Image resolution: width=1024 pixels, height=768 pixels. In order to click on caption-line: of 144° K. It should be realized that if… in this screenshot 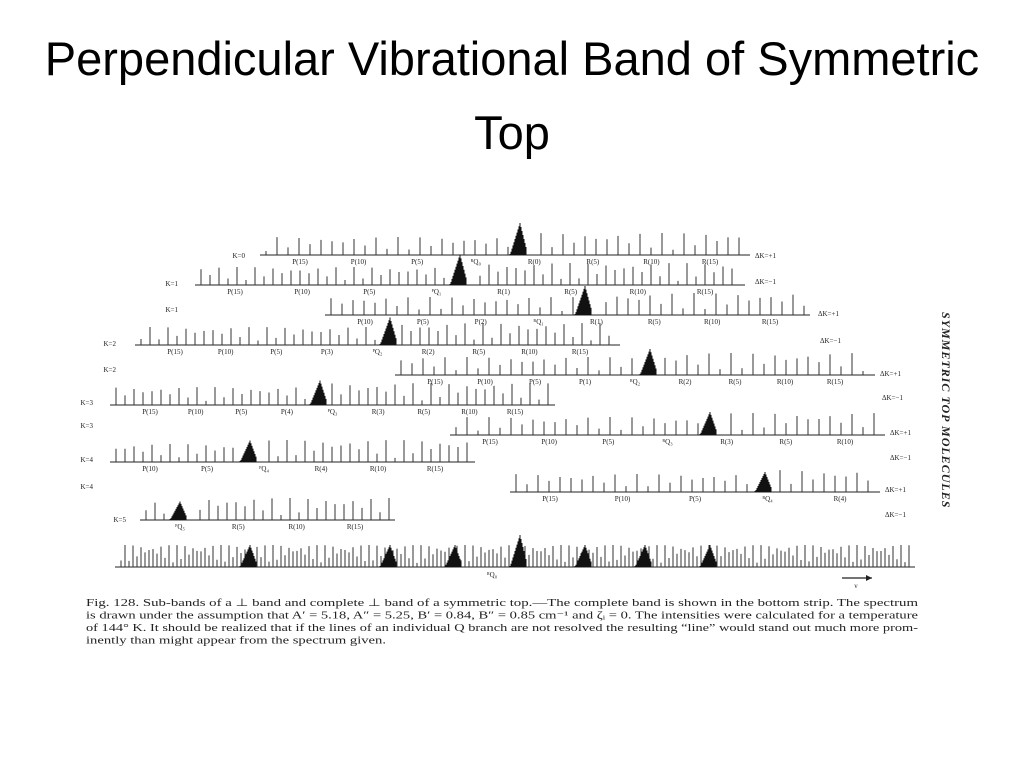, I will do `click(502, 628)`.